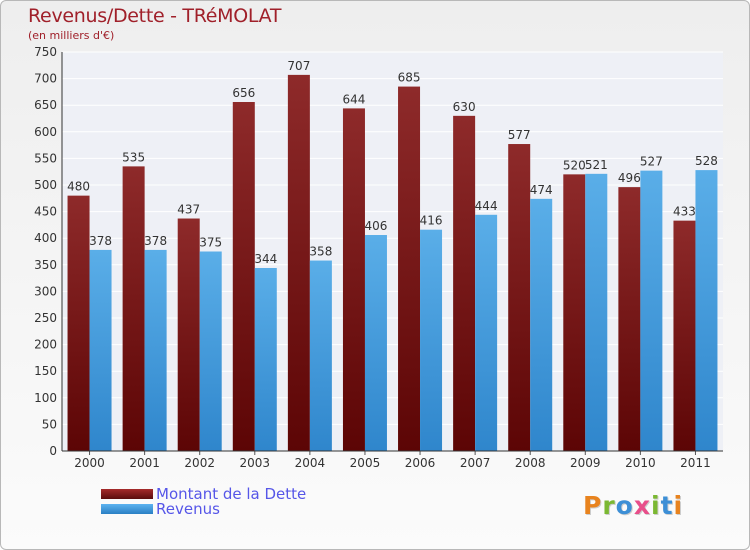 Image resolution: width=750 pixels, height=550 pixels. I want to click on revenue-value-label: 444, so click(486, 206).